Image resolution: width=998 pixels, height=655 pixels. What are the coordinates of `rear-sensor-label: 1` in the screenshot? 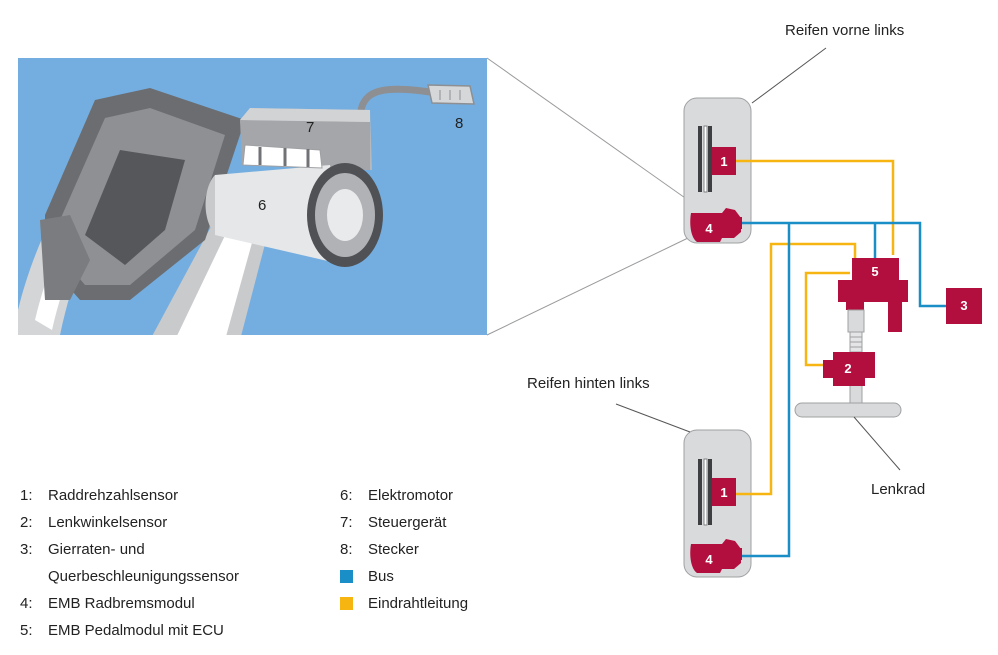 It's located at (723, 492).